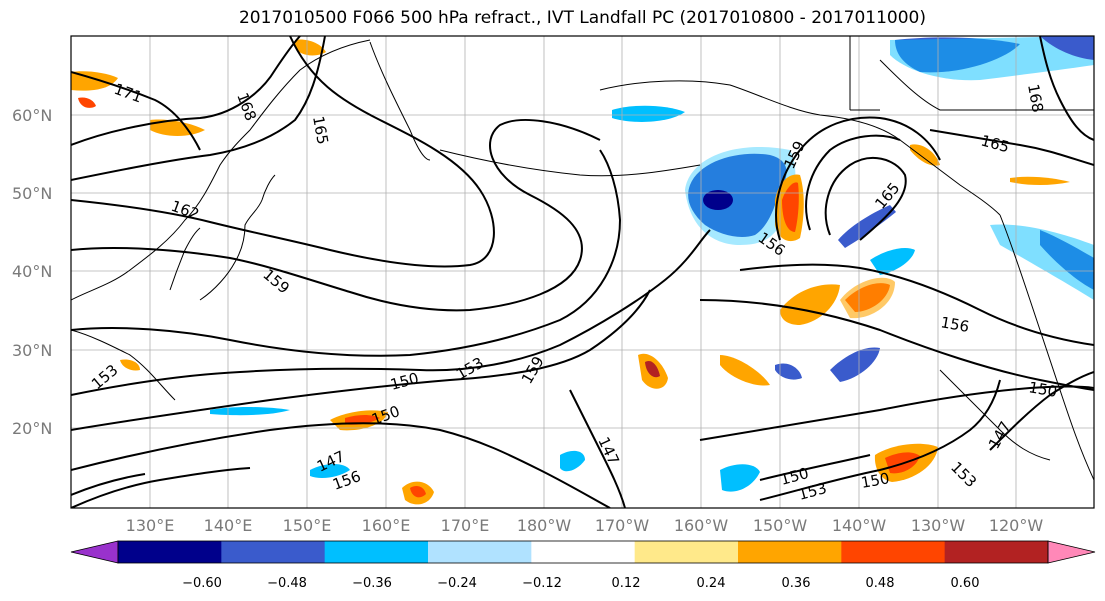  Describe the element at coordinates (150, 525) in the screenshot. I see `lon-label: 130°E` at that location.